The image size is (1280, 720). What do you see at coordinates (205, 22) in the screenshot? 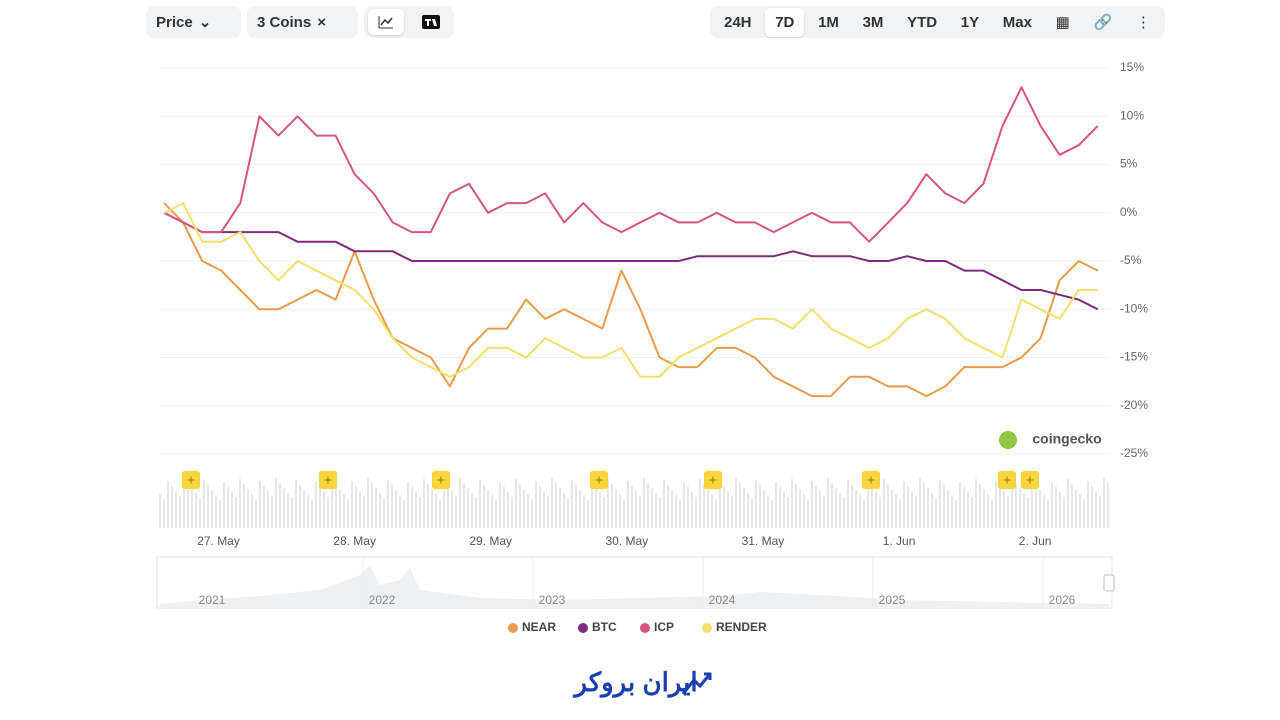
I see `chevron: ⌄` at bounding box center [205, 22].